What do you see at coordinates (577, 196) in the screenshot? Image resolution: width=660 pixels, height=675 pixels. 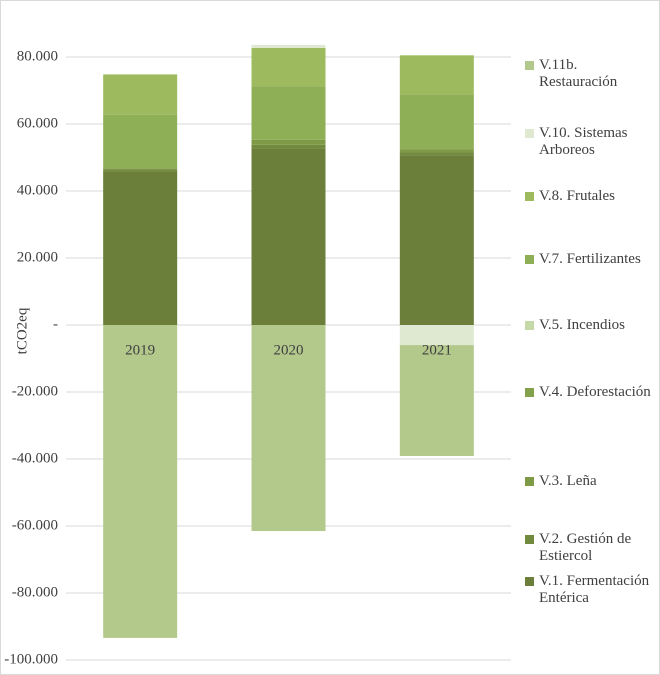 I see `legend-label: V.8. Frutales` at bounding box center [577, 196].